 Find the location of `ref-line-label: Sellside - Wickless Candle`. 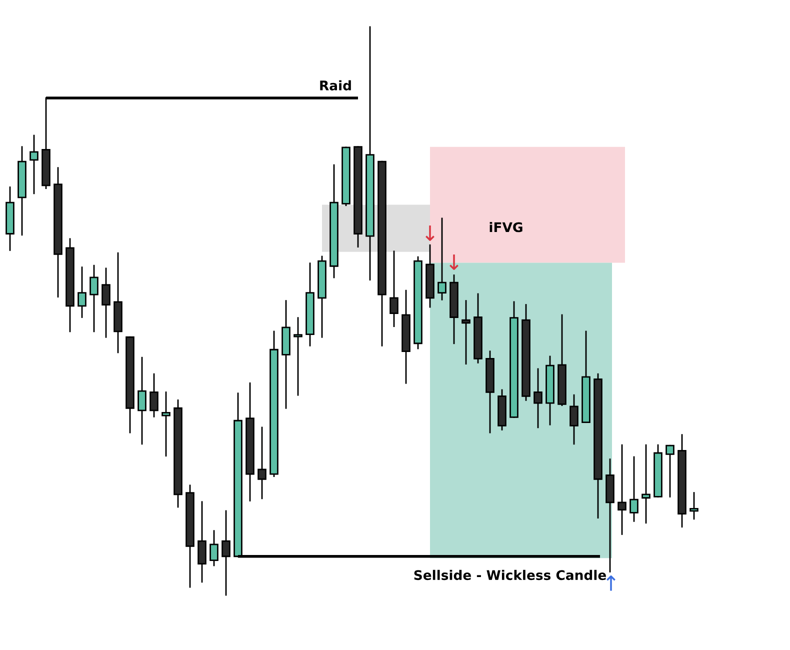

ref-line-label: Sellside - Wickless Candle is located at coordinates (510, 575).